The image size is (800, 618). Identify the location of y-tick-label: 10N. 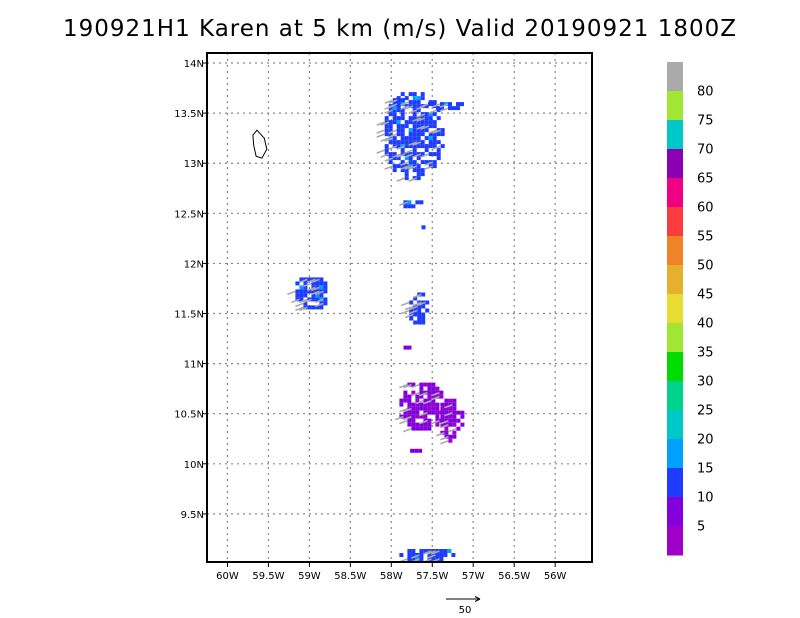
(194, 465).